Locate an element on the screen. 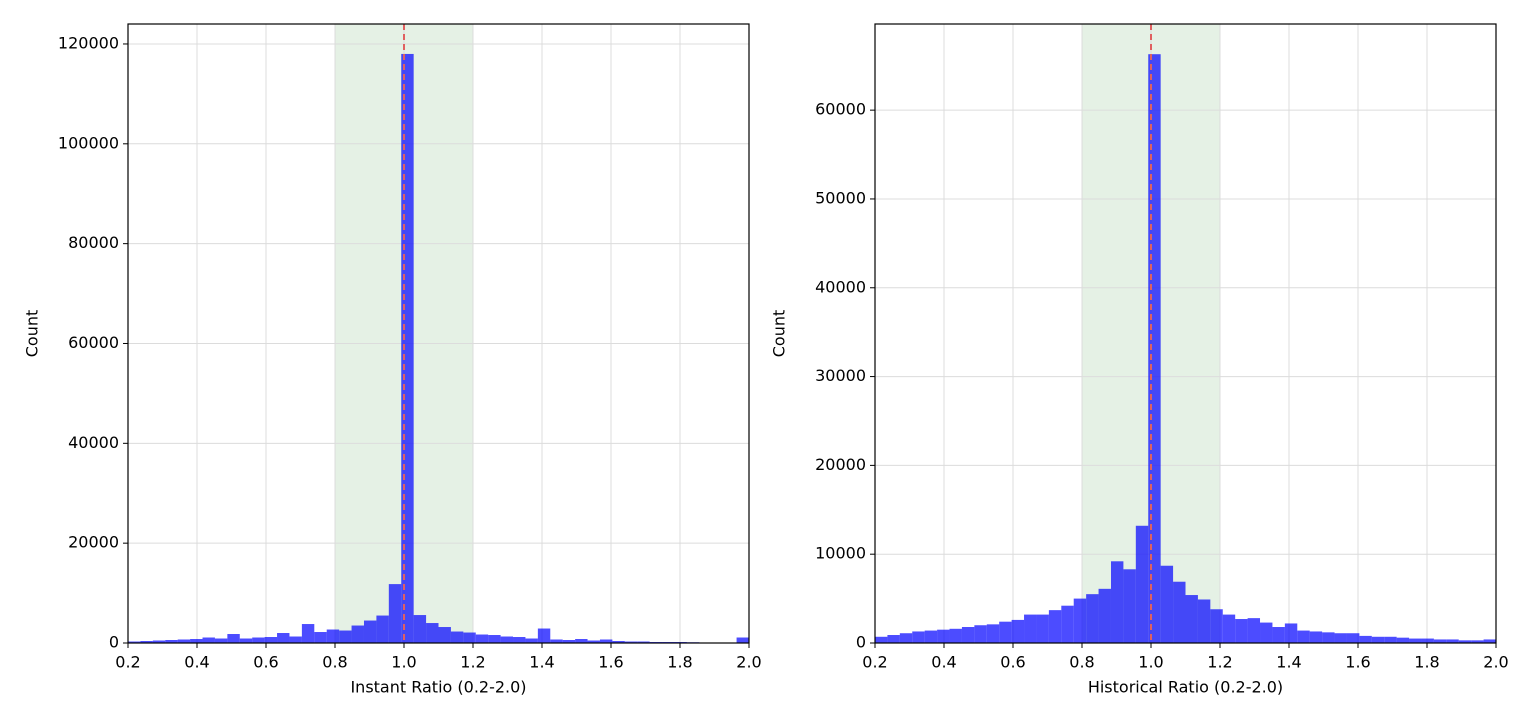 The image size is (1519, 701). y-tick-label: 80000 is located at coordinates (93, 242).